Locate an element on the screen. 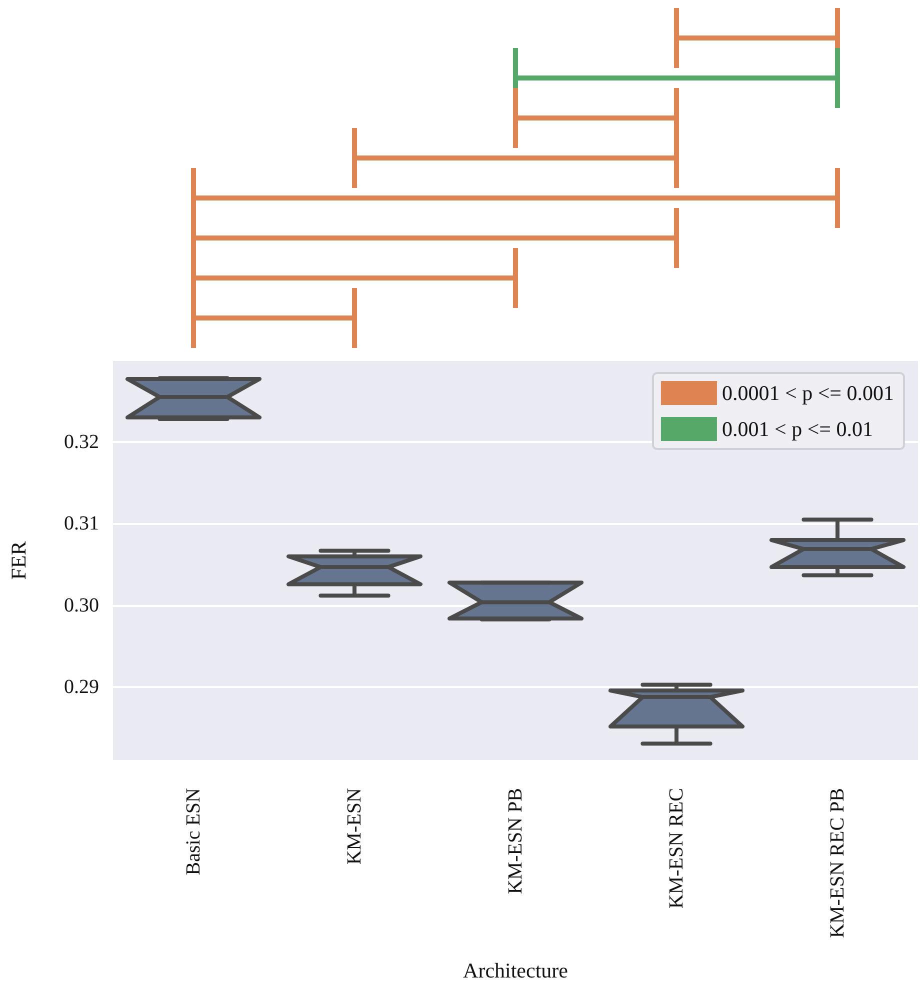 The height and width of the screenshot is (988, 920). x-tick-label: KM-ESN REC is located at coordinates (677, 848).